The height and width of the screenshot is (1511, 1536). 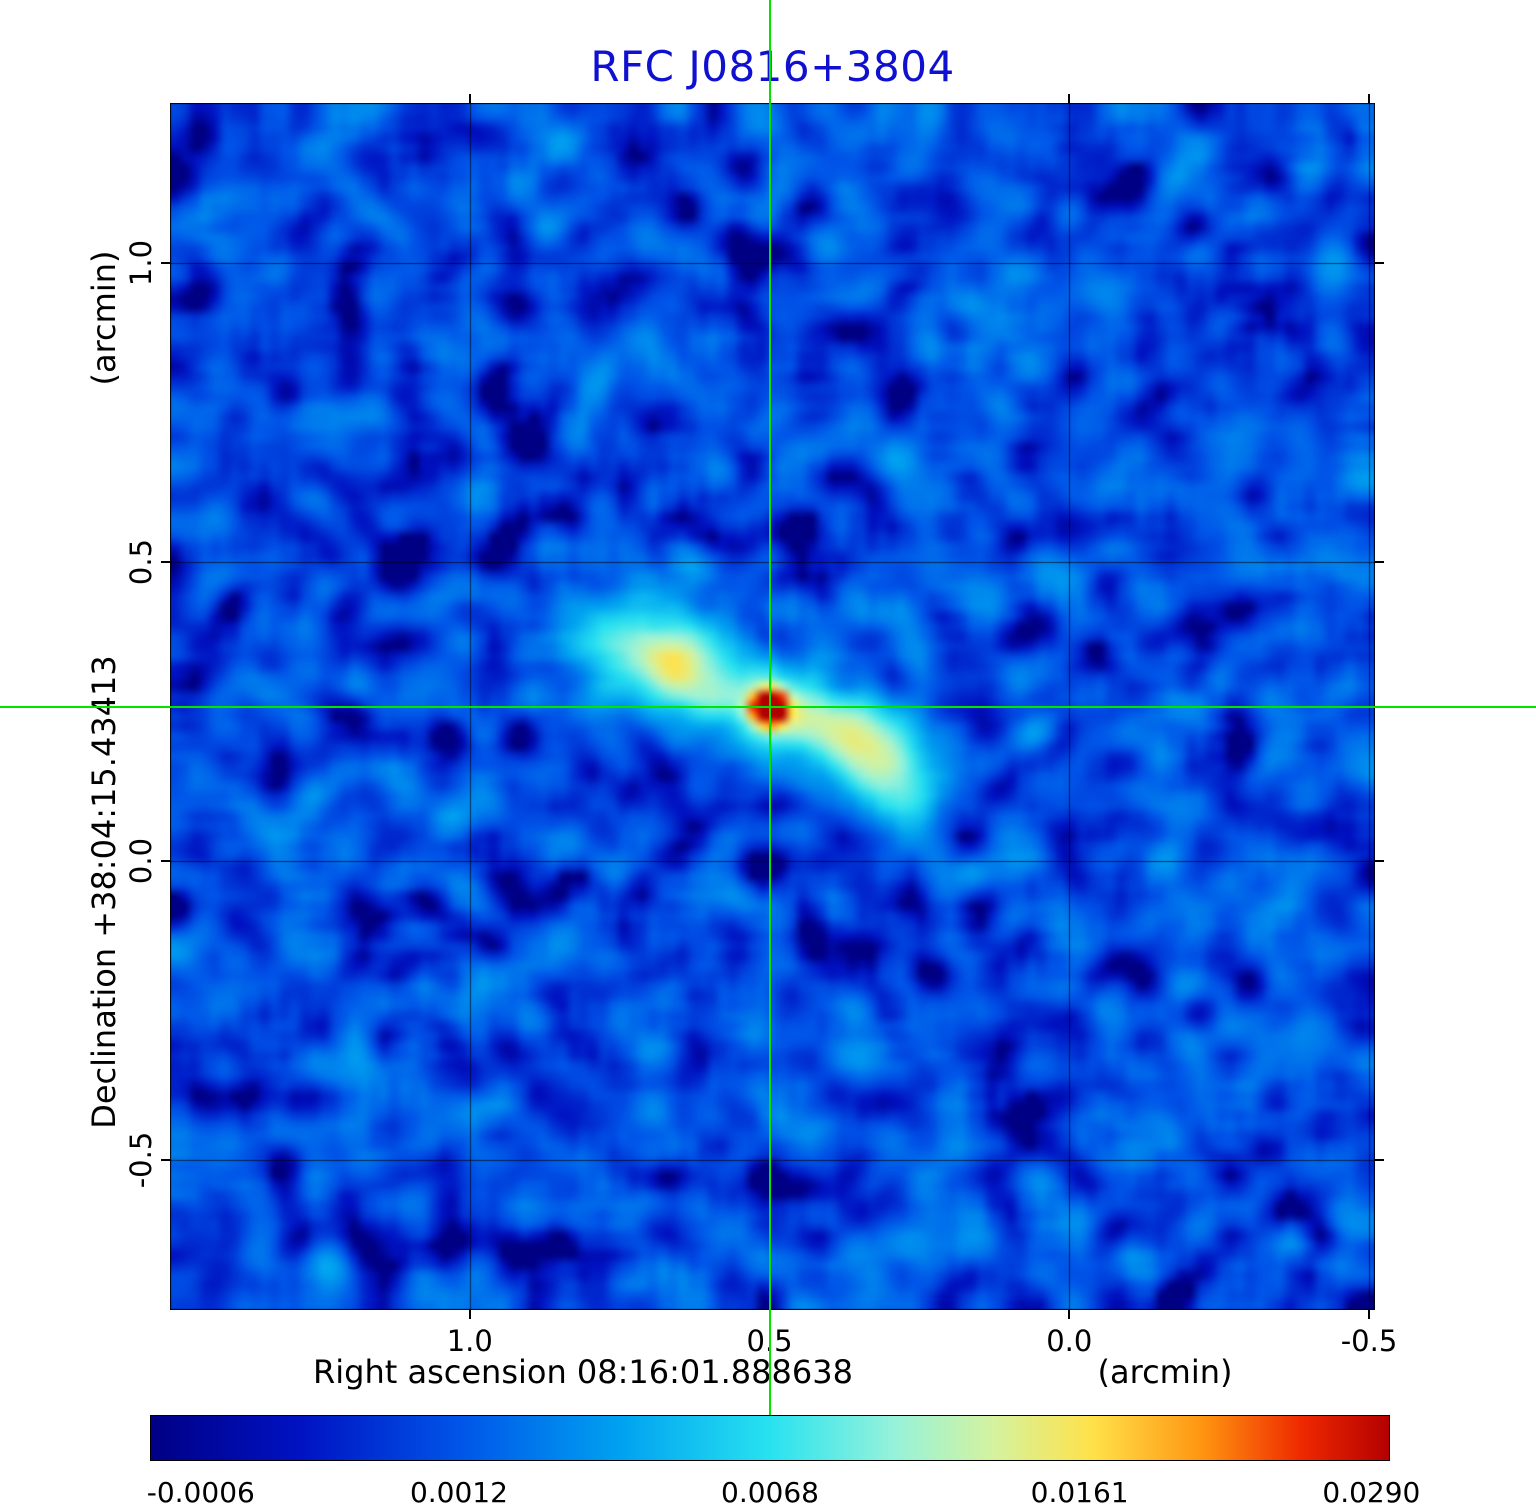 What do you see at coordinates (772, 66) in the screenshot?
I see `page-title: RFC J0816+3804` at bounding box center [772, 66].